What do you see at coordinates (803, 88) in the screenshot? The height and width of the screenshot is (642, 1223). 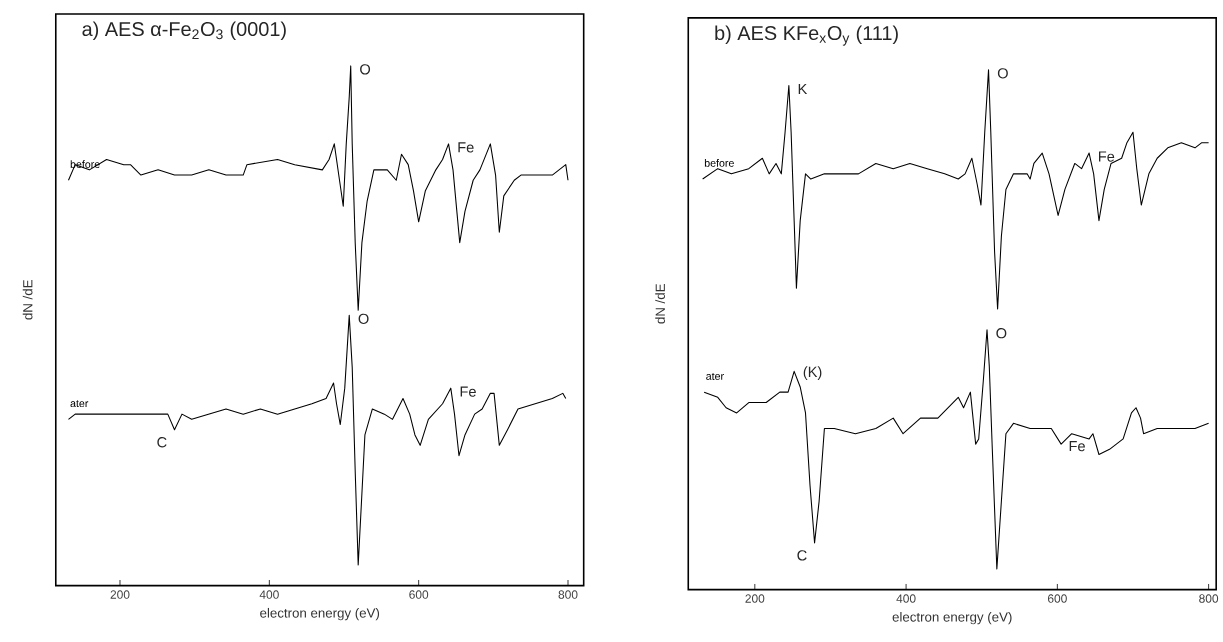 I see `annotation: K` at bounding box center [803, 88].